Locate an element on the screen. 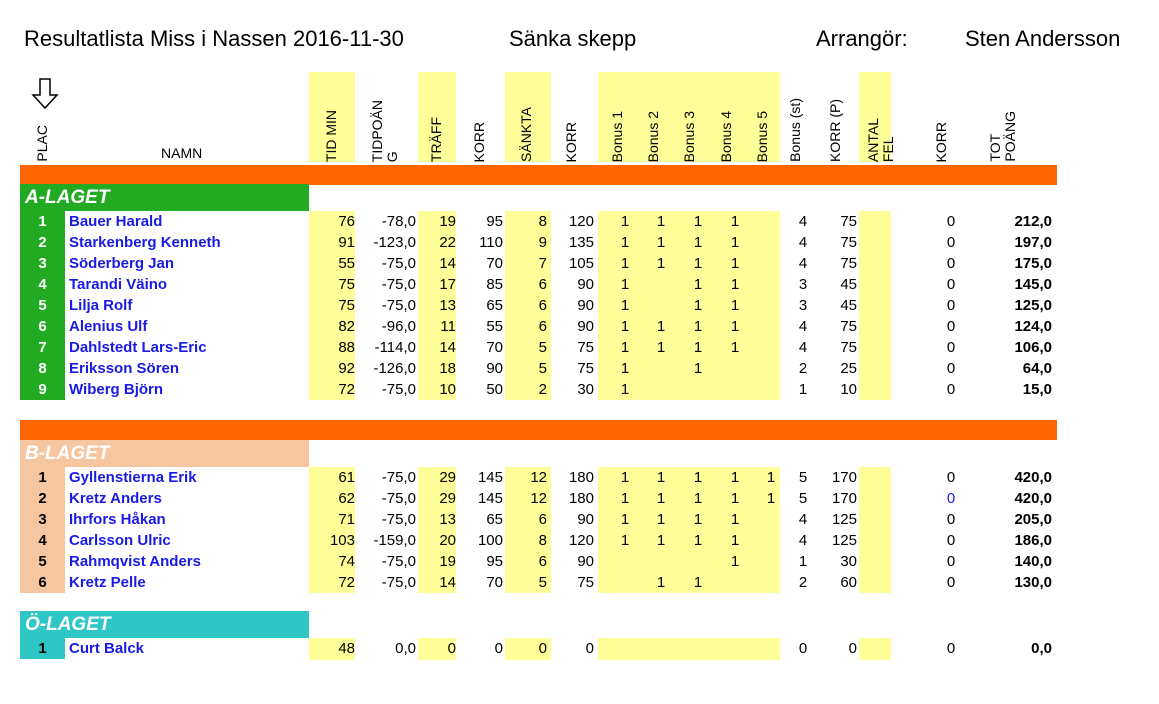 This screenshot has height=704, width=1159. cell-korr2: 180 is located at coordinates (581, 477).